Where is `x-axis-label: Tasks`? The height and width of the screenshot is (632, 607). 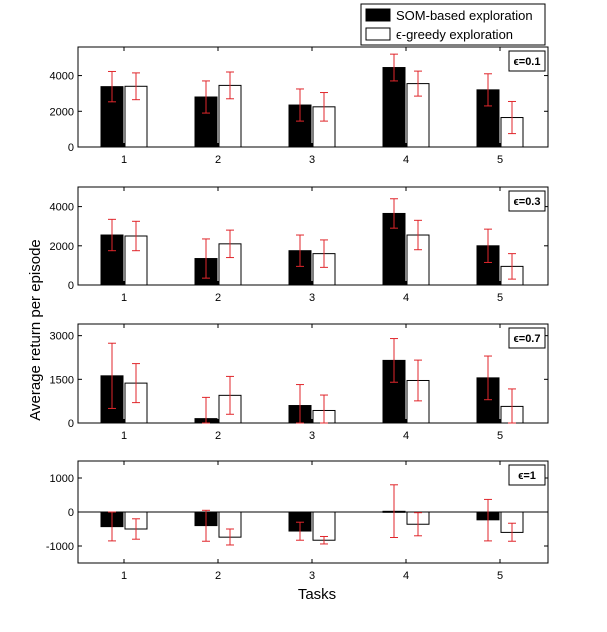
x-axis-label: Tasks is located at coordinates (317, 594).